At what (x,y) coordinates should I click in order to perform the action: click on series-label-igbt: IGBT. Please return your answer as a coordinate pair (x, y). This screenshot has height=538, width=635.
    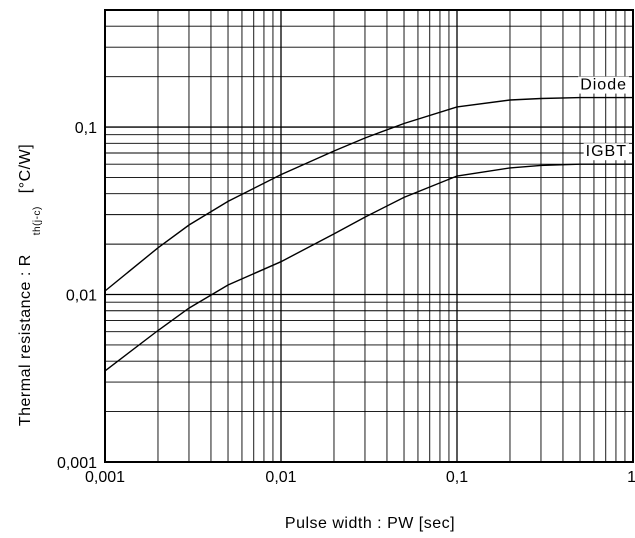
    Looking at the image, I should click on (606, 151).